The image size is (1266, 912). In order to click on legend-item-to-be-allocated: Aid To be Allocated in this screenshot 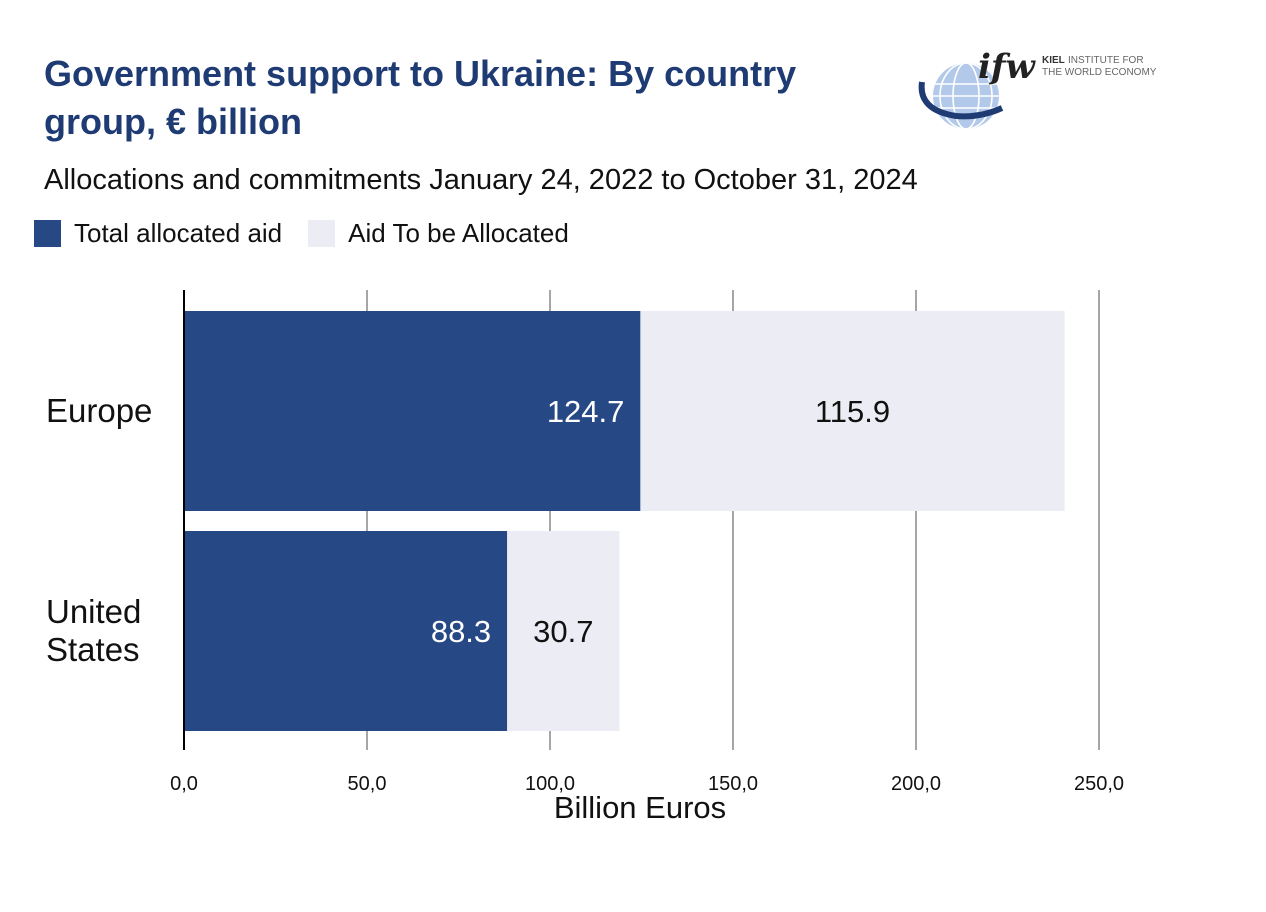, I will do `click(438, 233)`.